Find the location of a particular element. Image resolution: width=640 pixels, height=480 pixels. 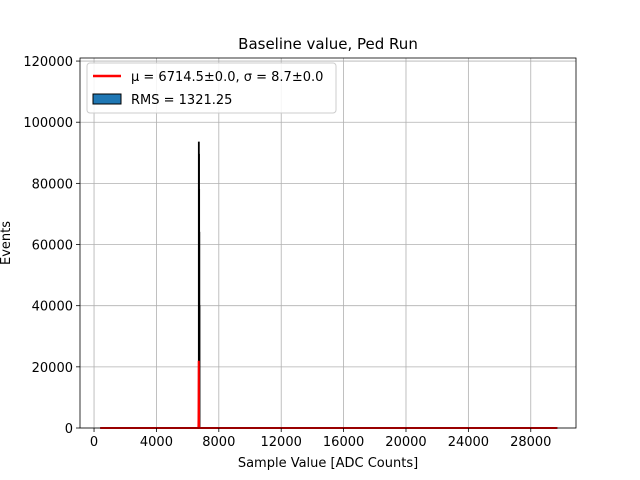

y-tick-label: 0 is located at coordinates (69, 429).